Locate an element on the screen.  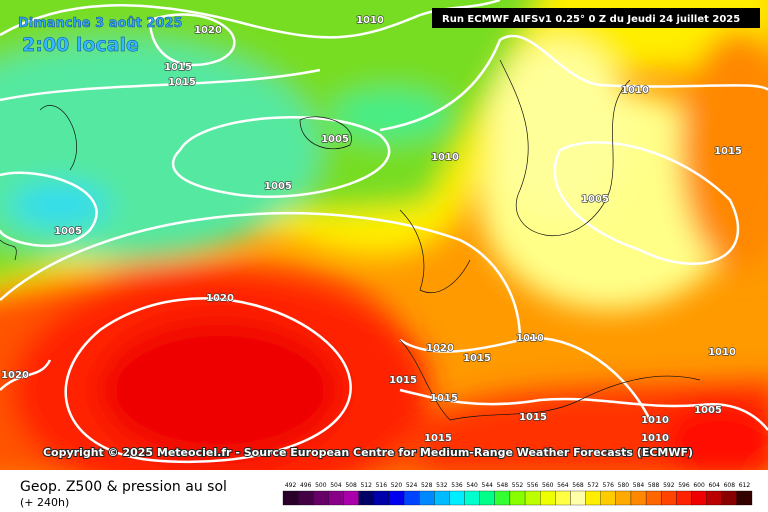
scale-label: 584 is located at coordinates (639, 485).